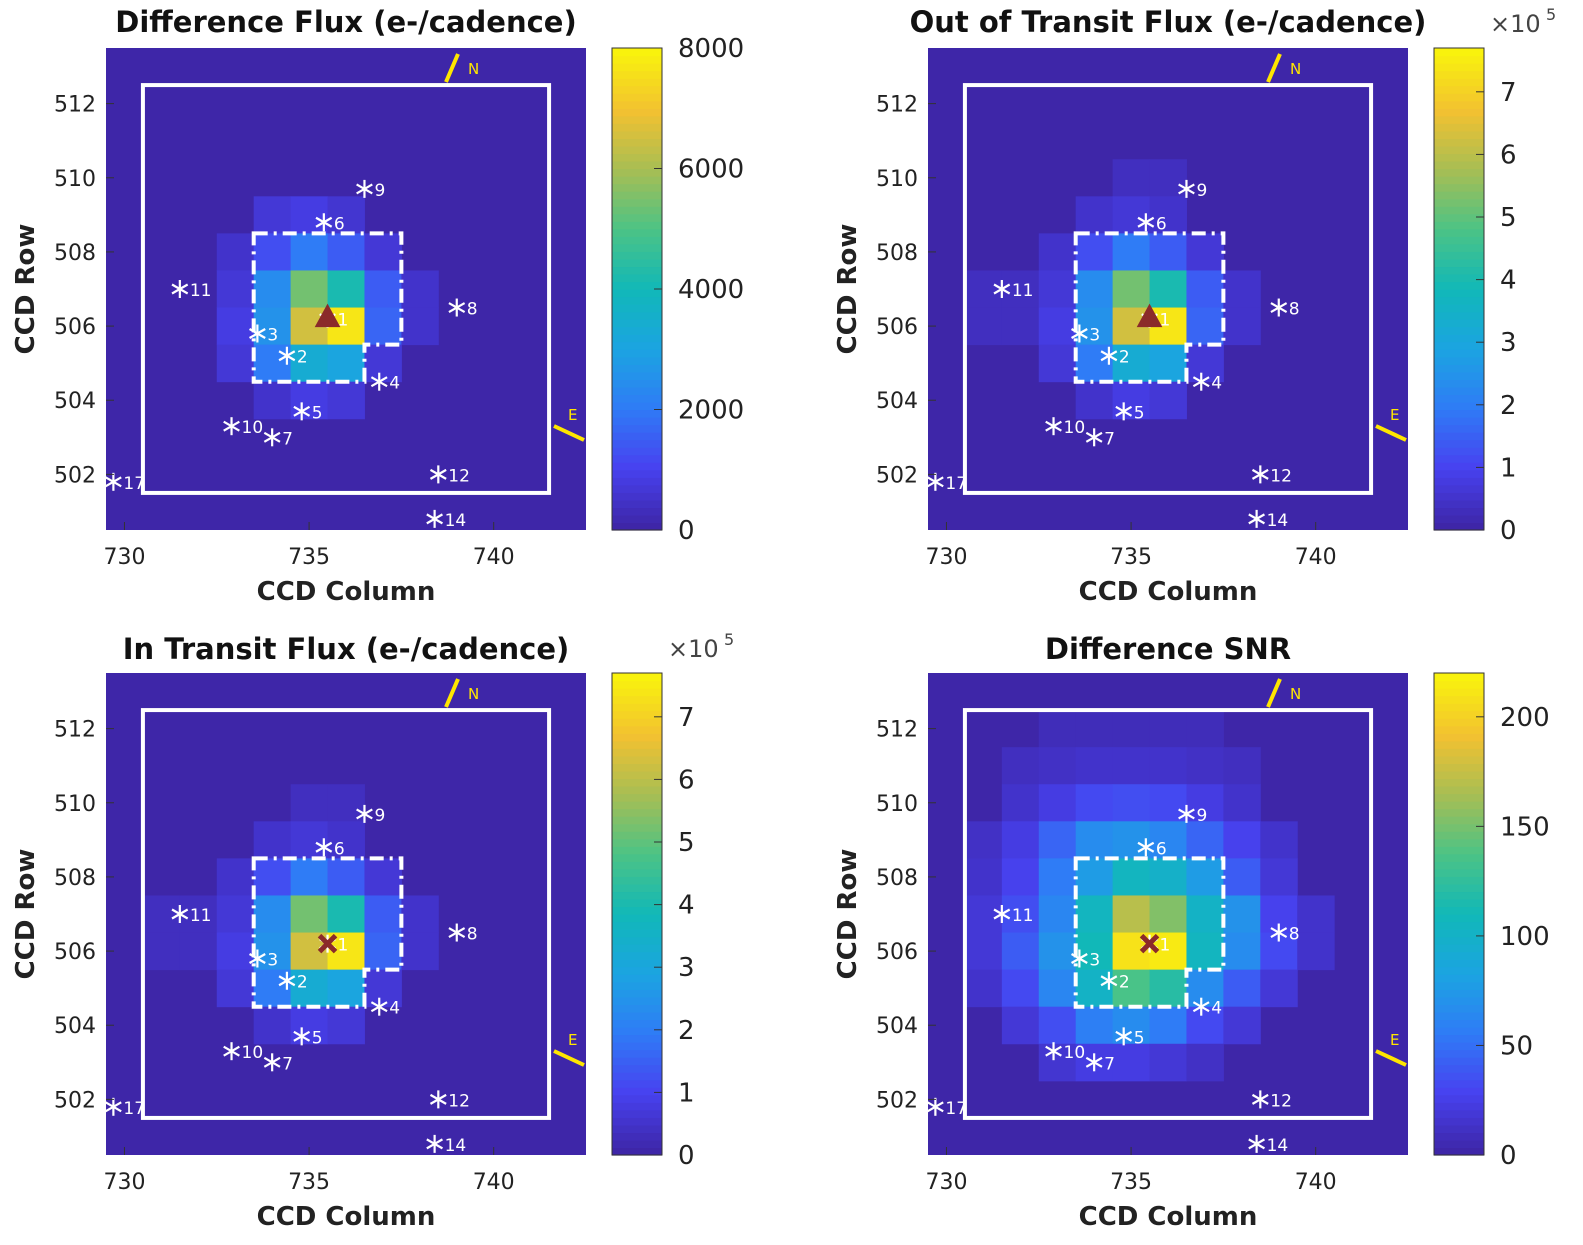 The height and width of the screenshot is (1245, 1583). I want to click on colorbar-tick-label: 100, so click(1525, 937).